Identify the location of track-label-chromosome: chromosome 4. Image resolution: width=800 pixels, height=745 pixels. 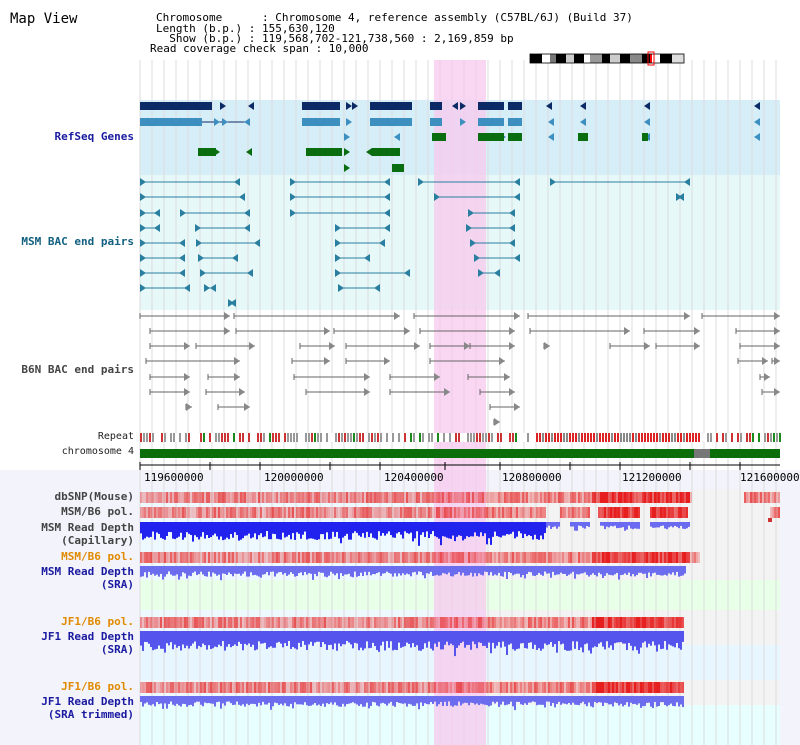
(97, 451).